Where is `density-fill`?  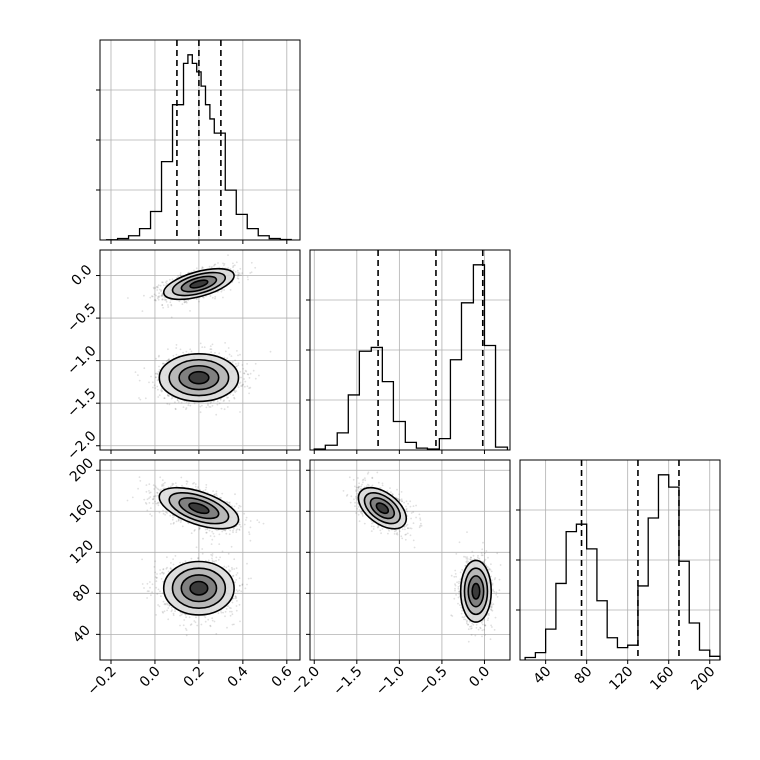
density-fill is located at coordinates (198, 508).